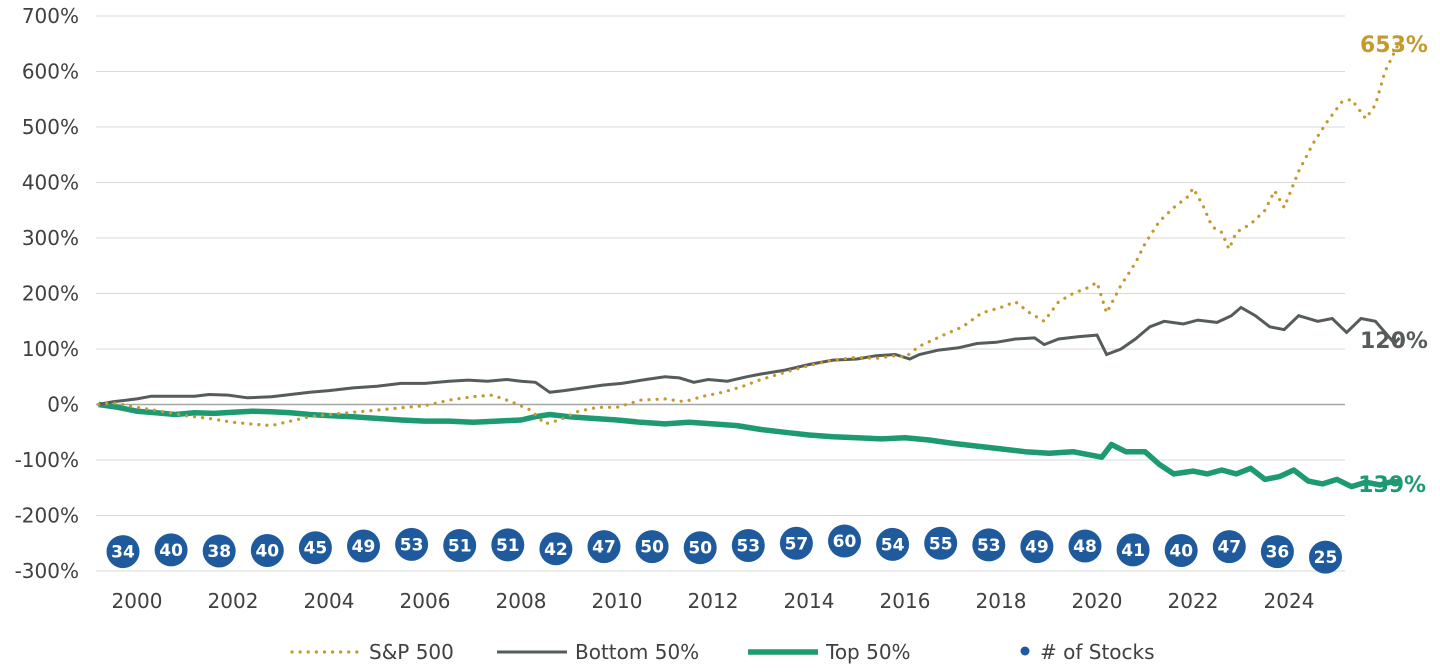  What do you see at coordinates (1193, 601) in the screenshot?
I see `x-tick-label: 2022` at bounding box center [1193, 601].